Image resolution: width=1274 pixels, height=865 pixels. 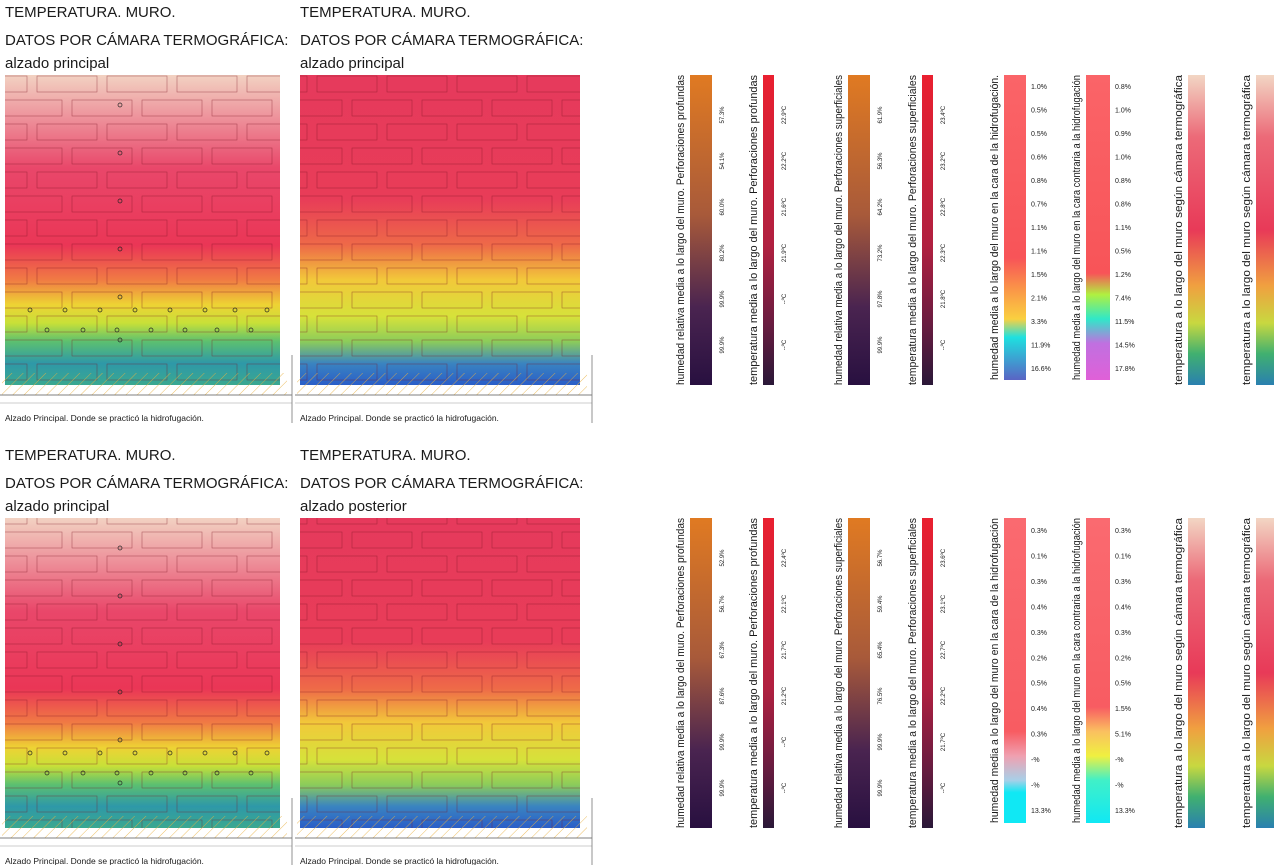 What do you see at coordinates (353, 506) in the screenshot?
I see `panel-subtitle: alzado posterior` at bounding box center [353, 506].